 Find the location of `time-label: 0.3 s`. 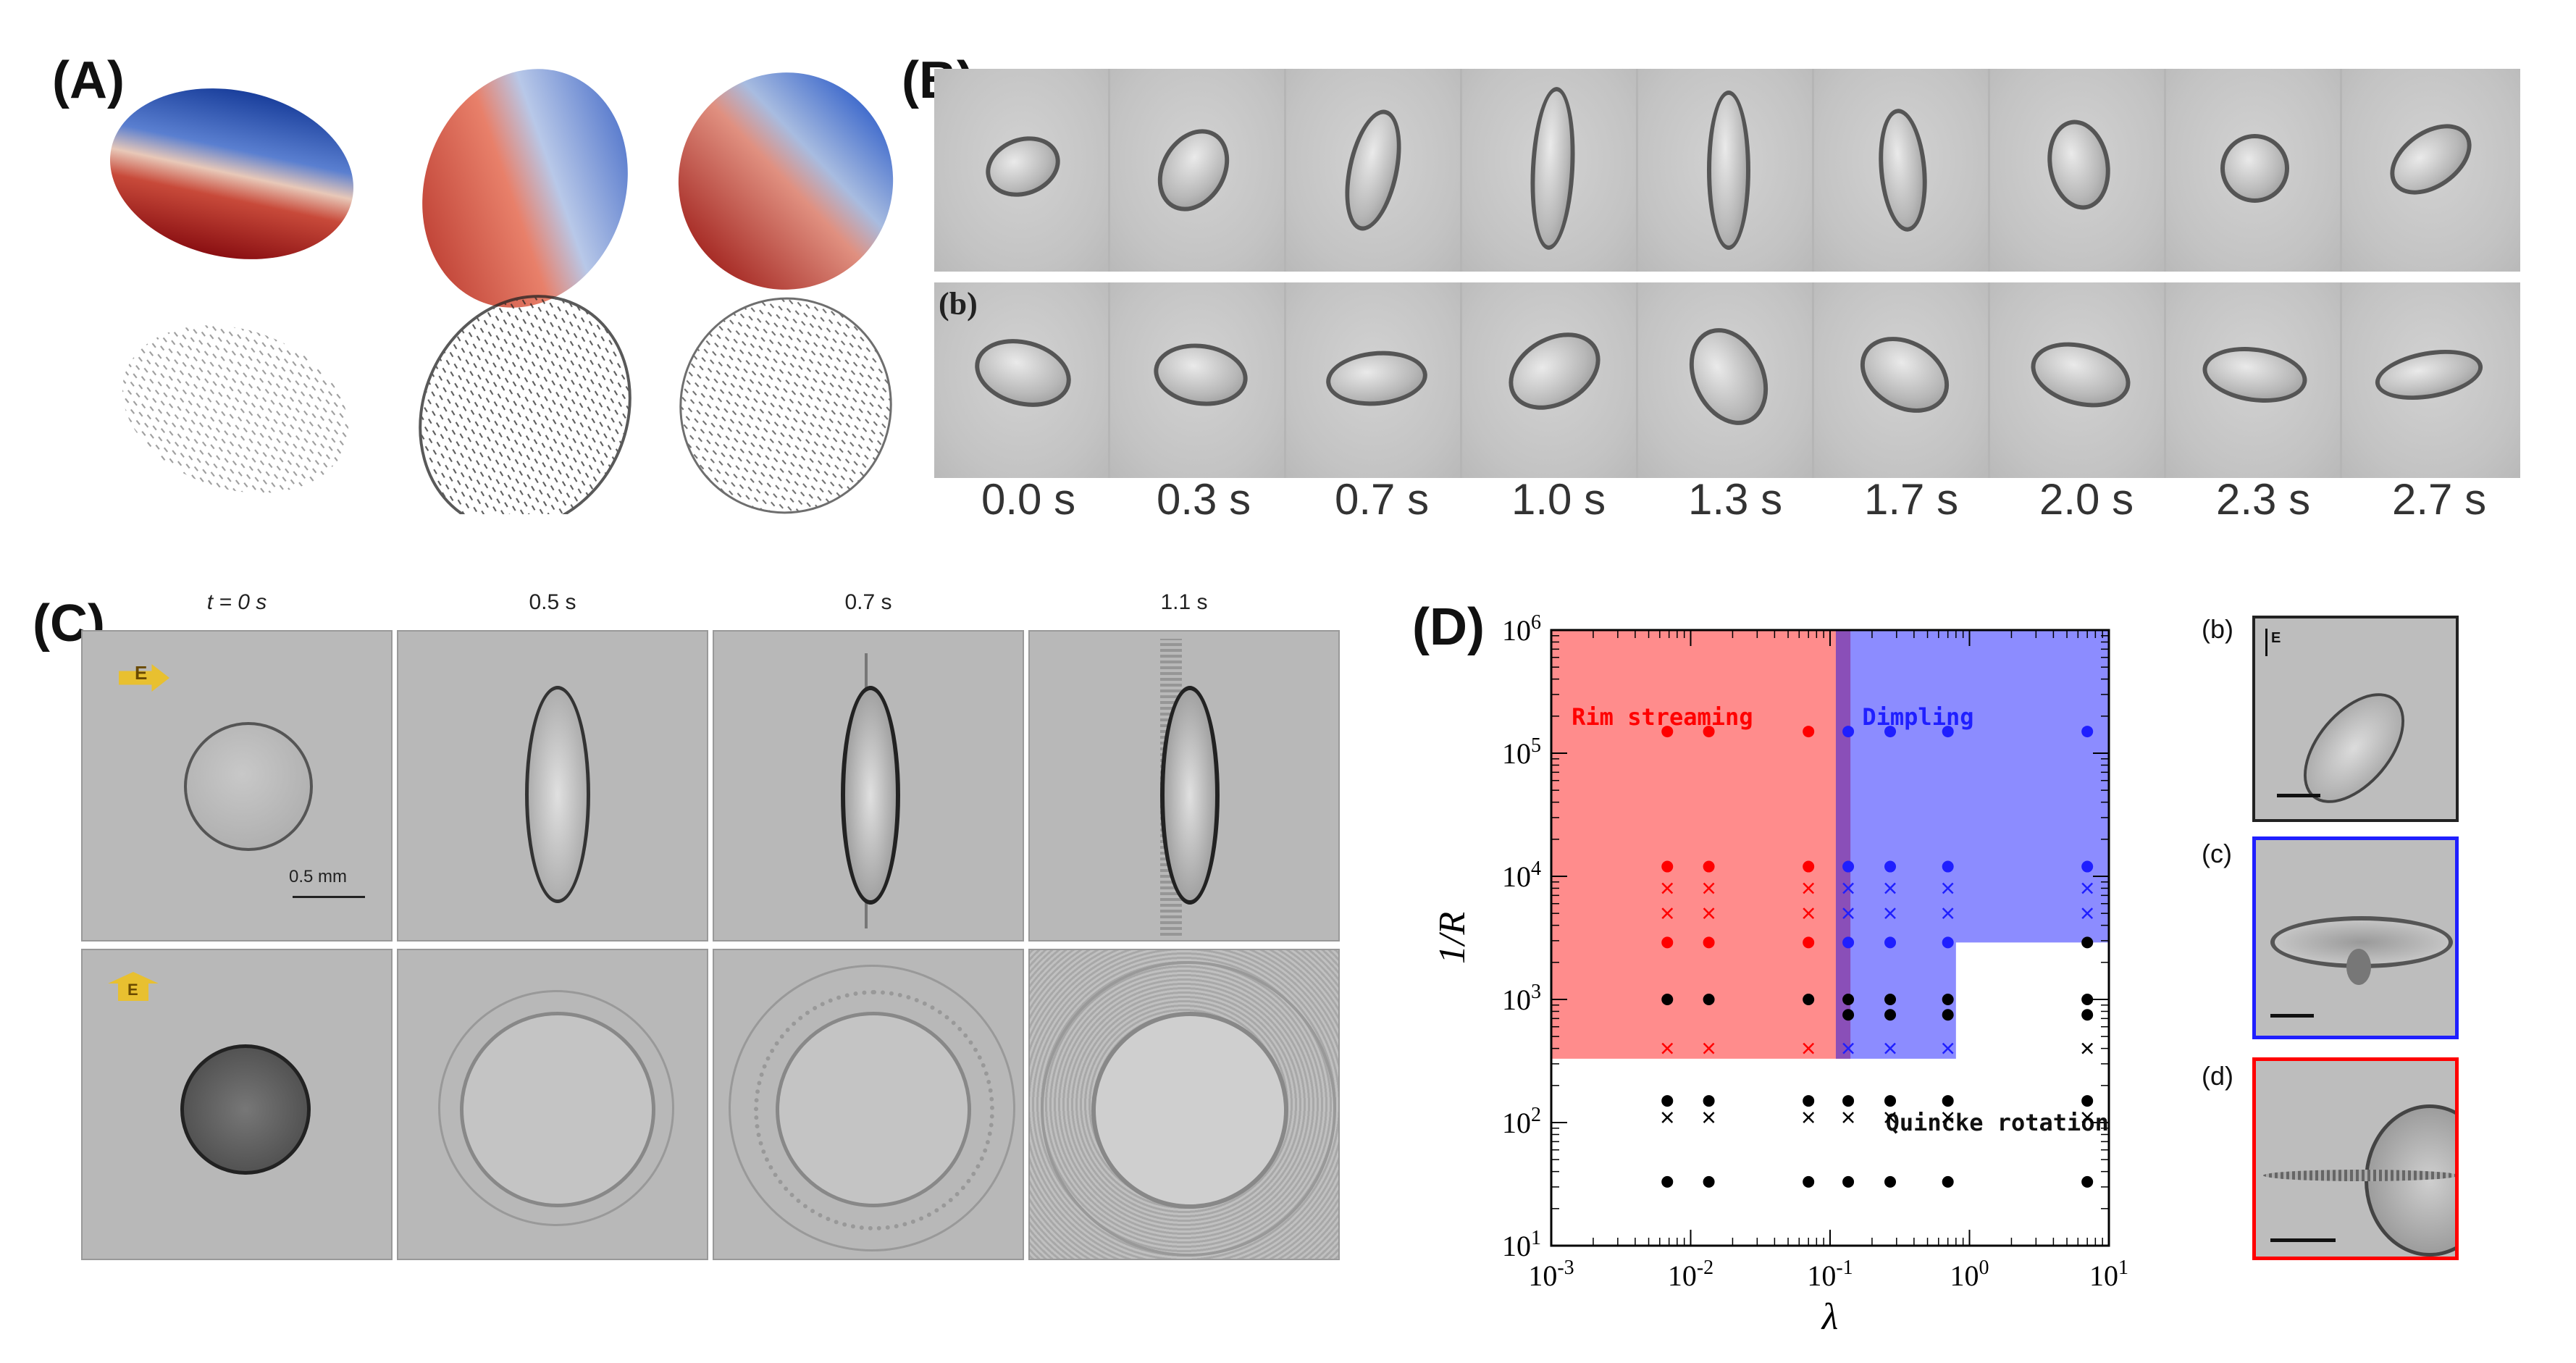

time-label: 0.3 s is located at coordinates (1204, 499).